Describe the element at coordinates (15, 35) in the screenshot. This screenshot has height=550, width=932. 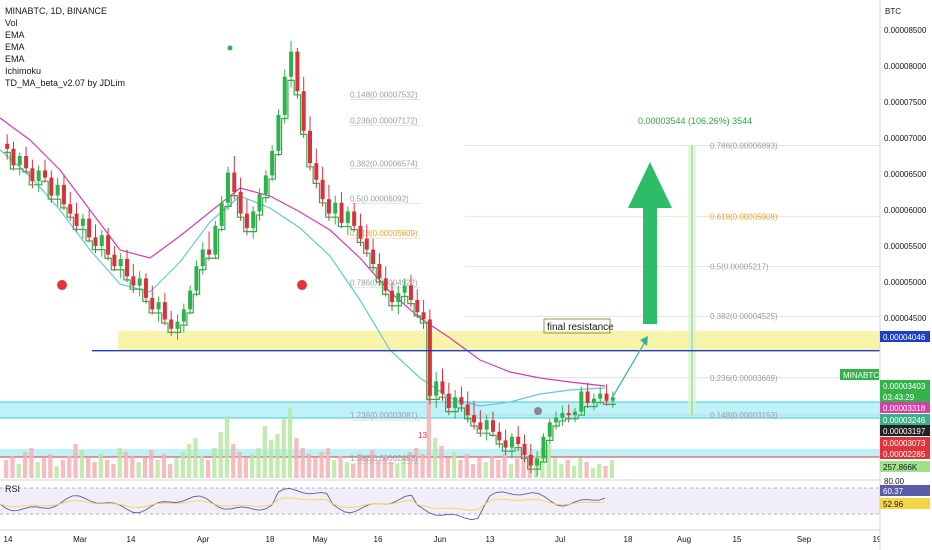
I see `indicator-ema-1: EMA` at that location.